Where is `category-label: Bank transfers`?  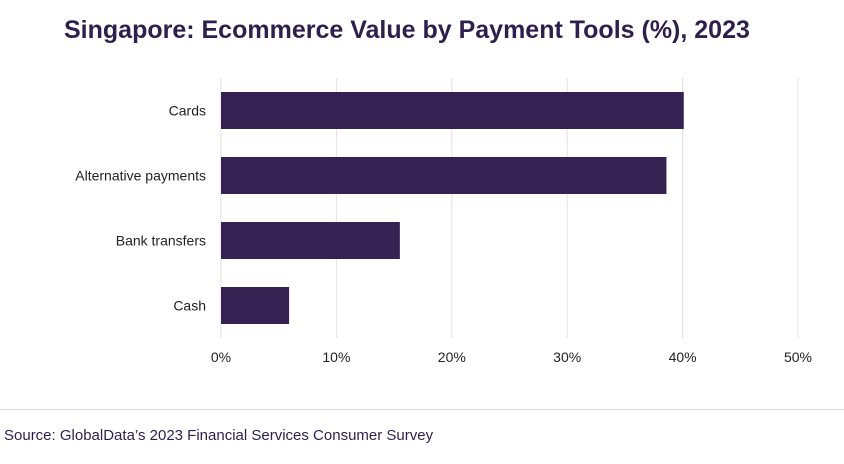 category-label: Bank transfers is located at coordinates (161, 241).